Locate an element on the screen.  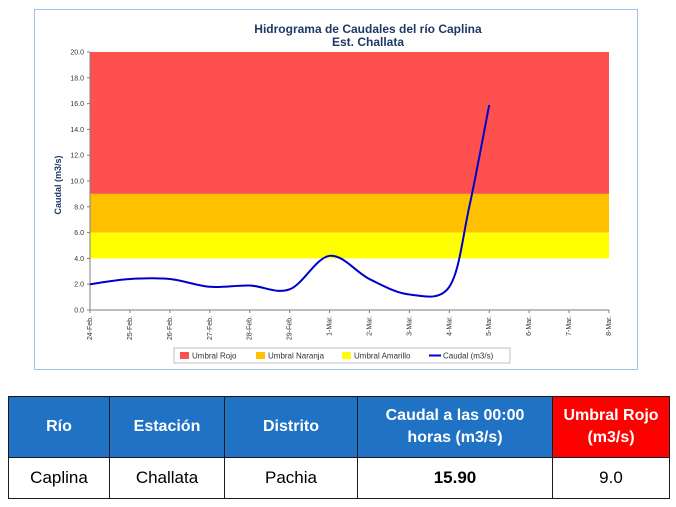
x-tick-label: 5-Mar. is located at coordinates (489, 326).